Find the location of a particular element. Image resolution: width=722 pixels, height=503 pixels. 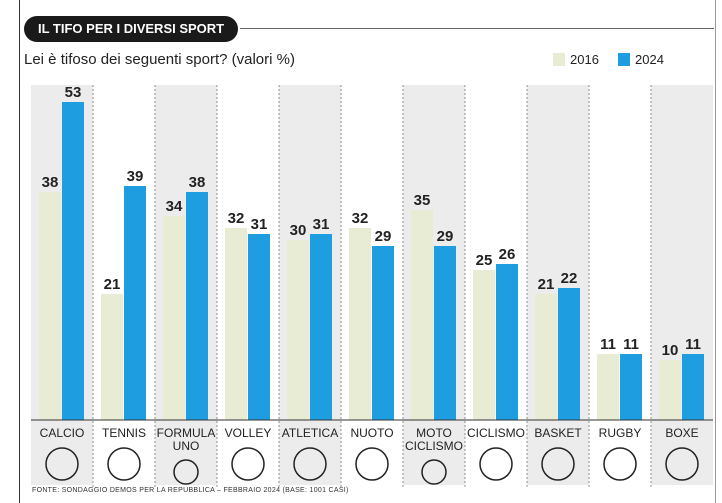

data-label: 10 is located at coordinates (670, 350).